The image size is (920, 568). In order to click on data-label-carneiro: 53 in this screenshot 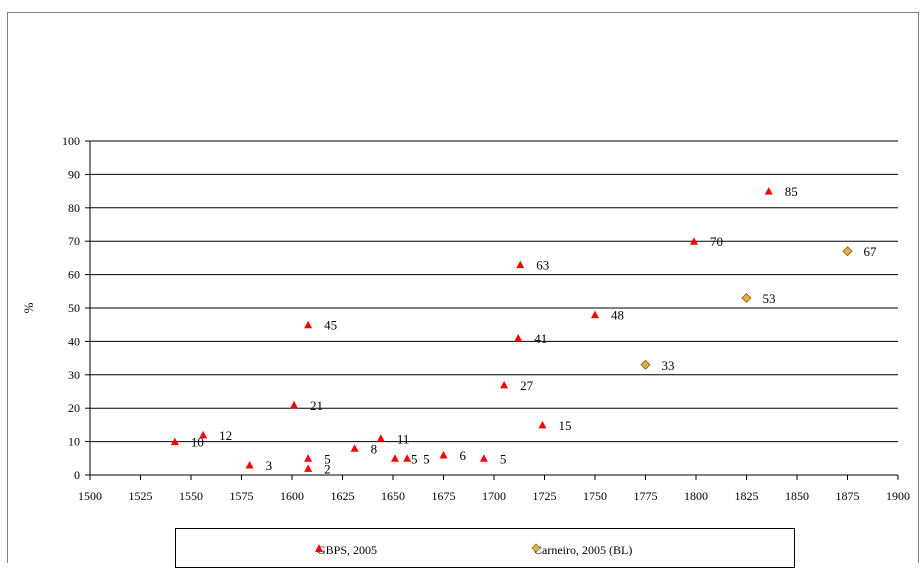, I will do `click(769, 298)`.